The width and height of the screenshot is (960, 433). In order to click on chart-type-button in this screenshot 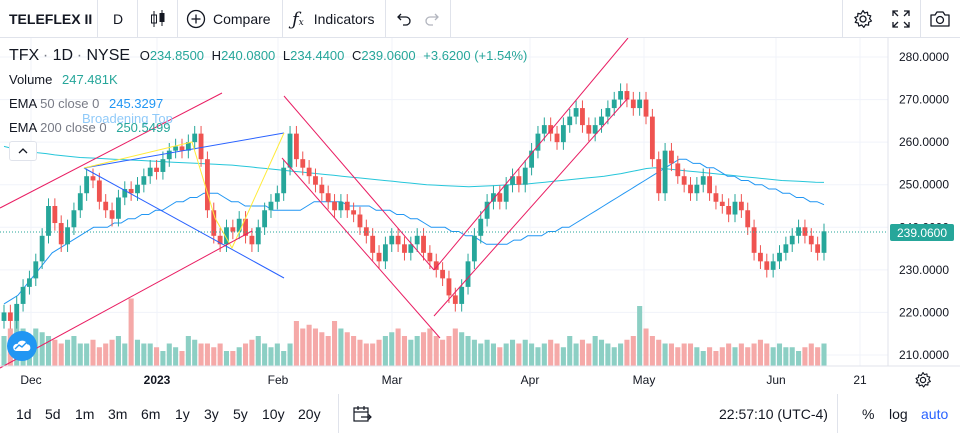, I will do `click(158, 19)`.